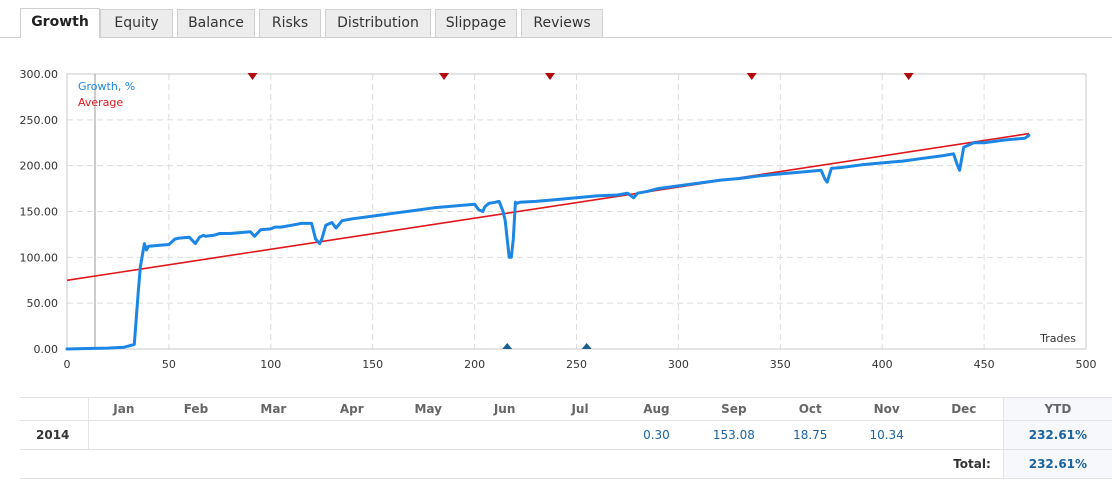 Image resolution: width=1112 pixels, height=500 pixels. I want to click on month-header: Jan, so click(124, 409).